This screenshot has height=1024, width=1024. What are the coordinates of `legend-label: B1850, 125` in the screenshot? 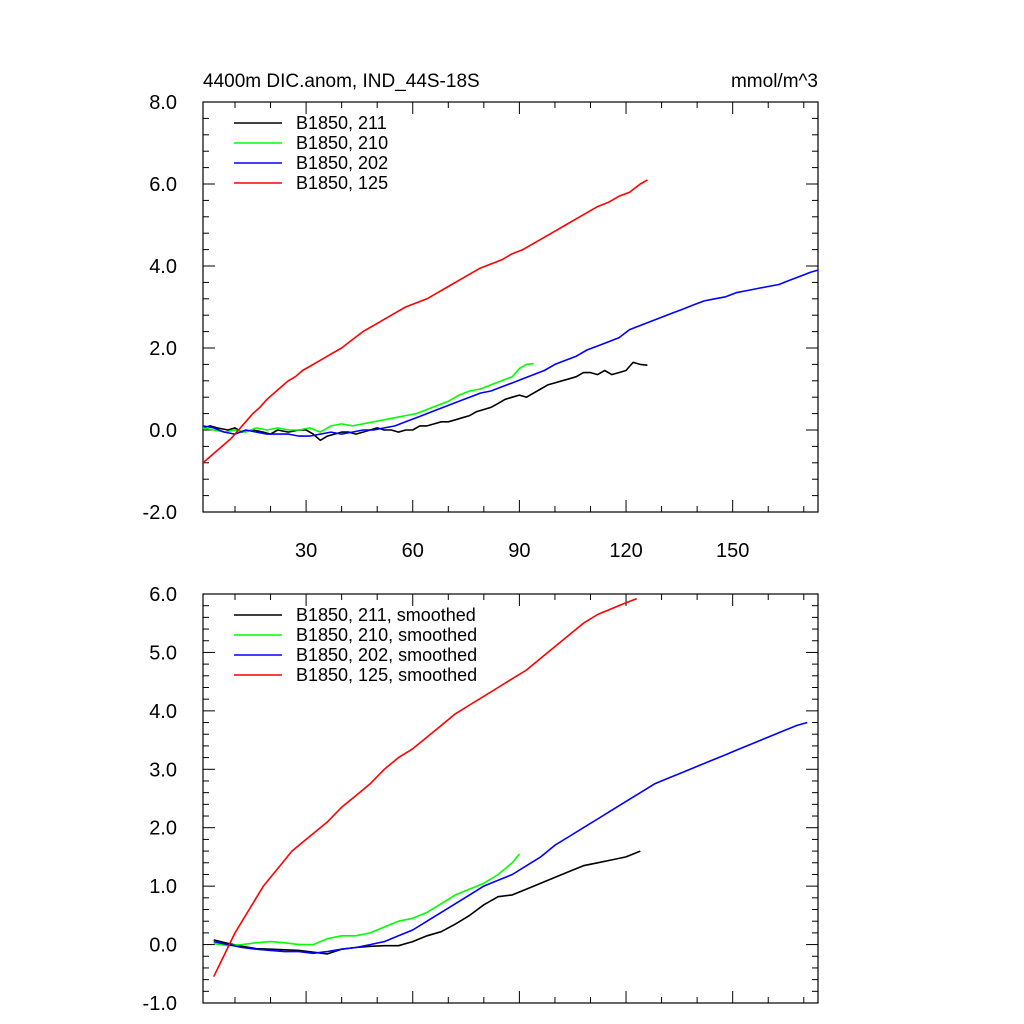 It's located at (342, 183).